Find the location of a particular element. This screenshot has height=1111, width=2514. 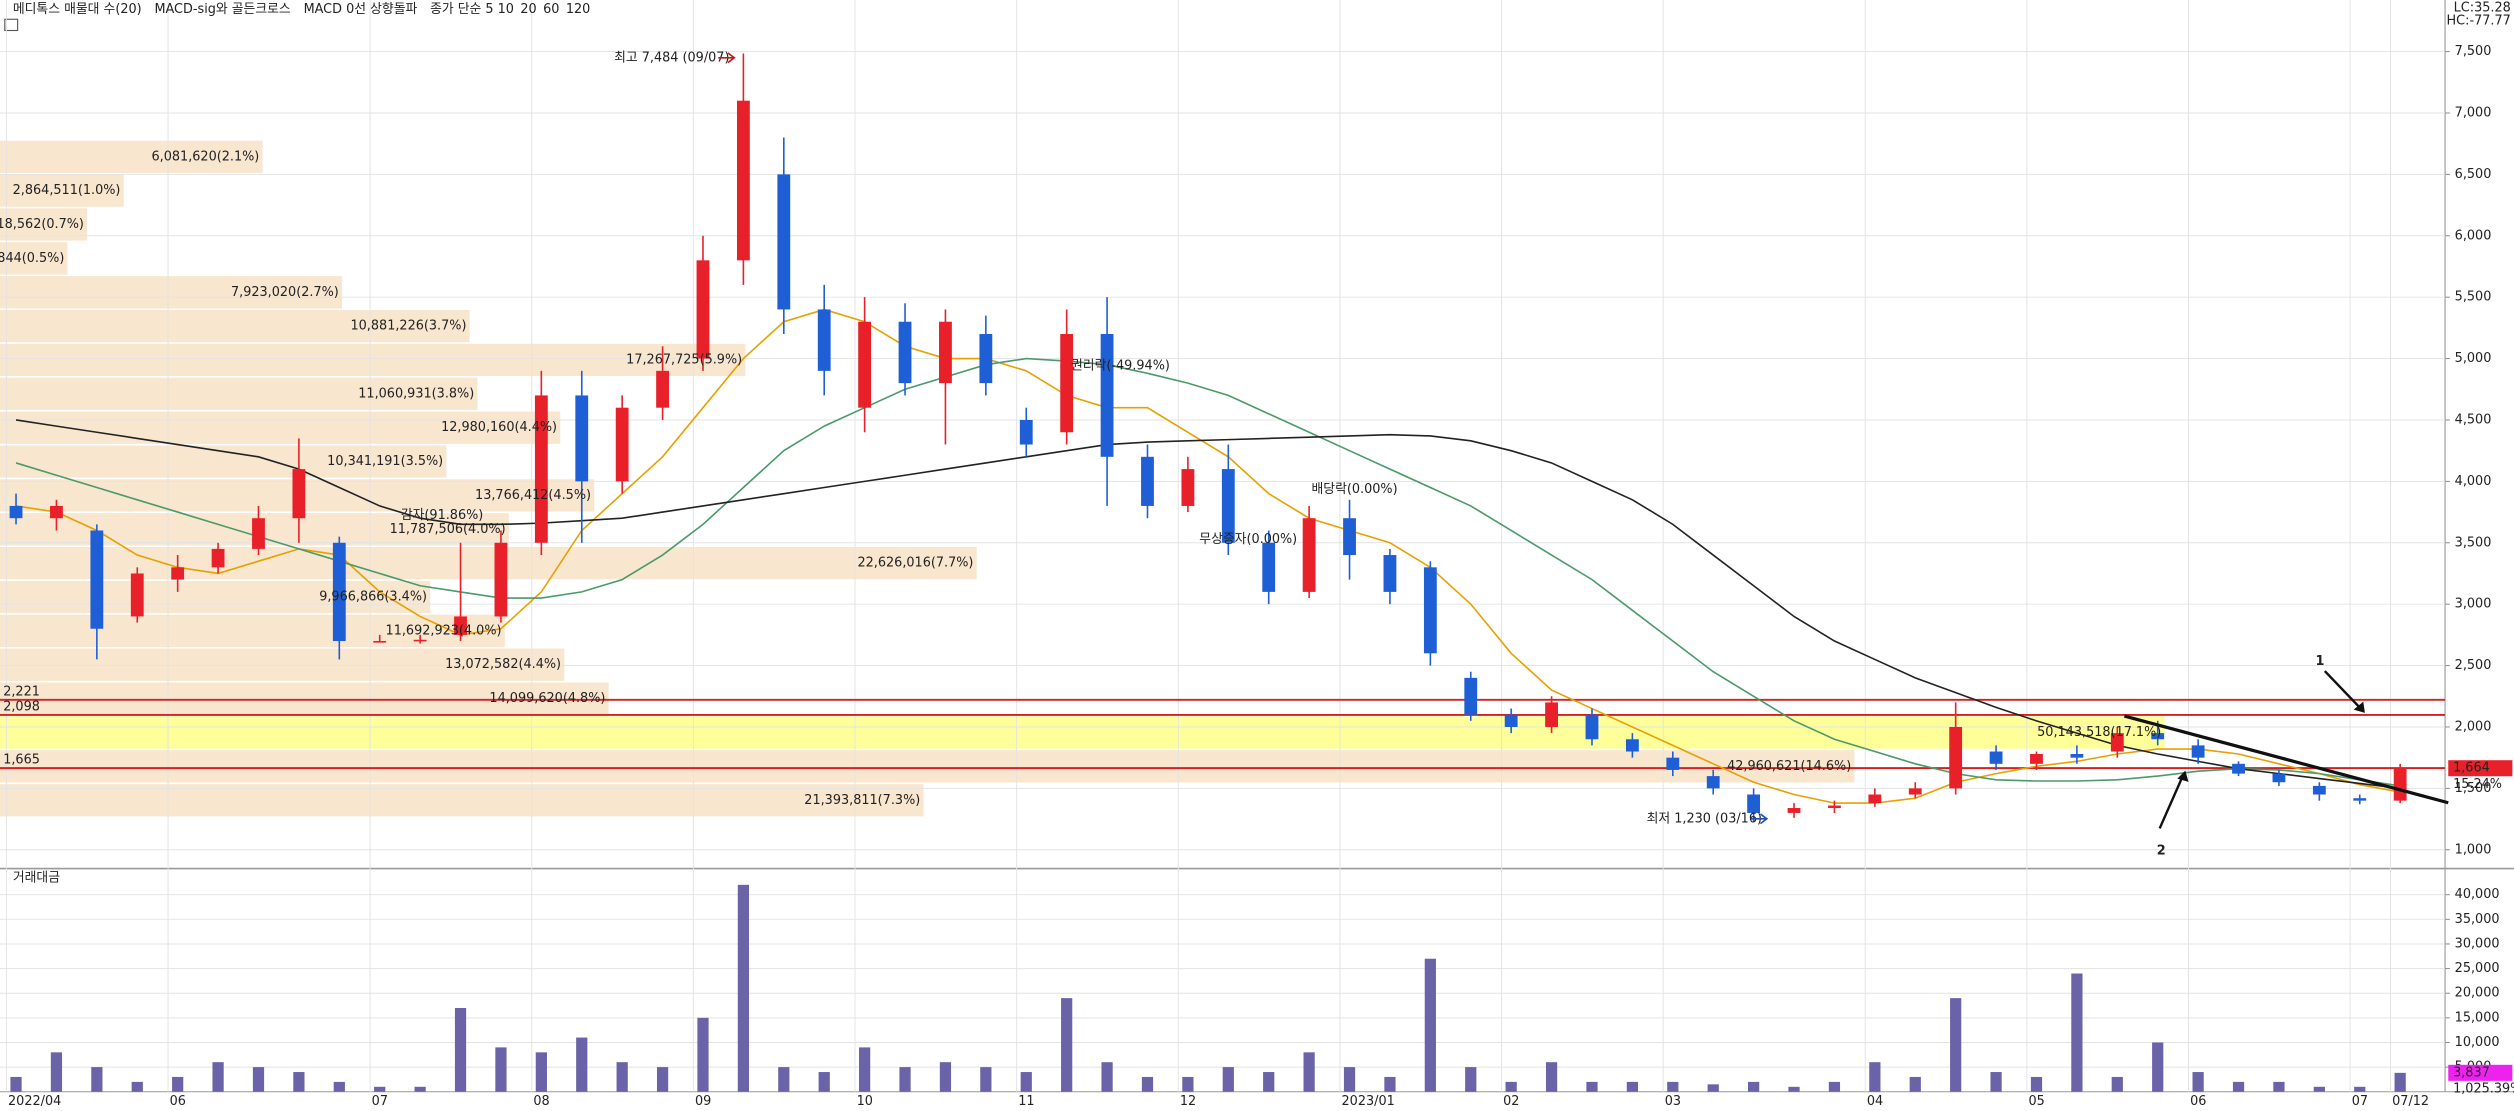

y-tick-label: 2,500 is located at coordinates (2473, 665).